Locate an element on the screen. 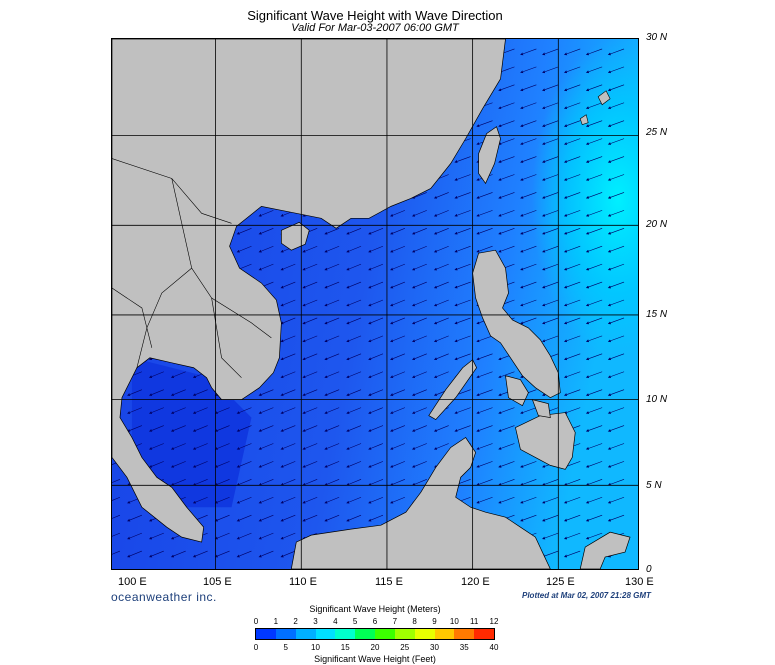 This screenshot has height=665, width=775. feet-tick-label: 20 is located at coordinates (375, 647).